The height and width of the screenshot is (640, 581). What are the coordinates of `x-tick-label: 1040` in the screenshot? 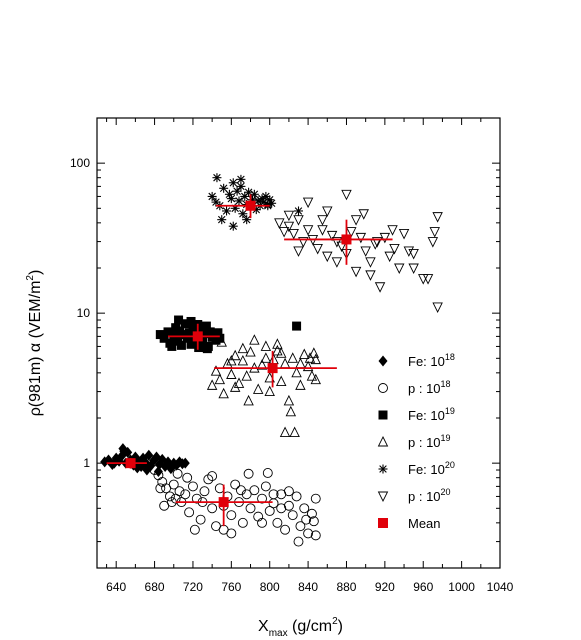 It's located at (500, 587).